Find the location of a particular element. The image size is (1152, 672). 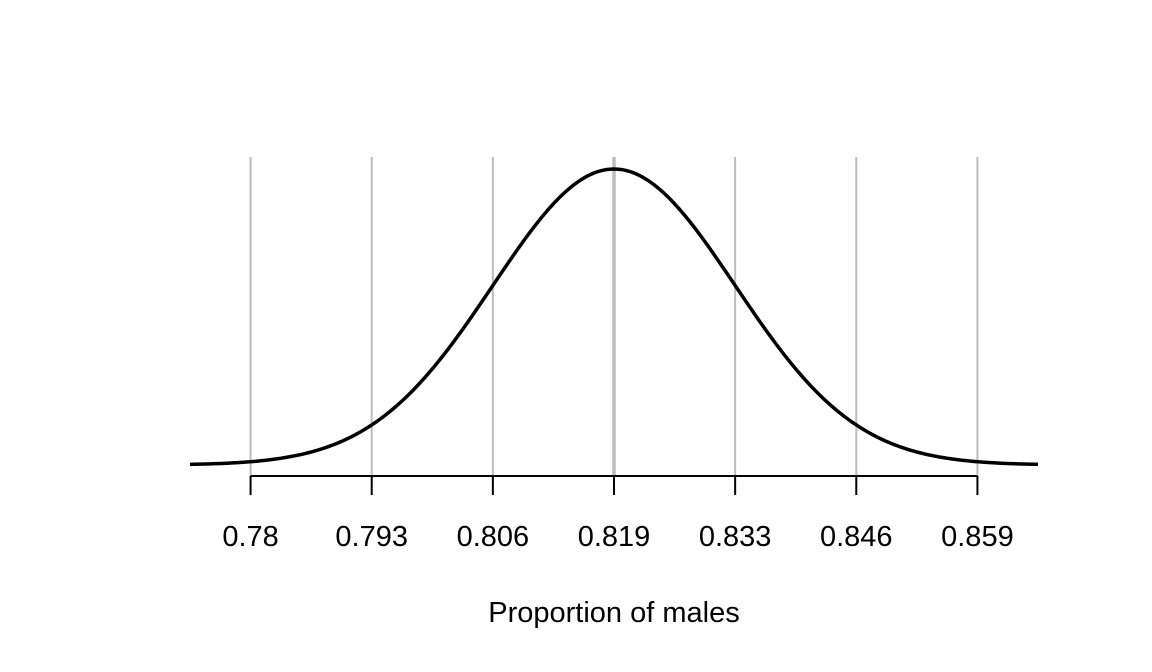

x-tick-label: 0.793 is located at coordinates (371, 537).